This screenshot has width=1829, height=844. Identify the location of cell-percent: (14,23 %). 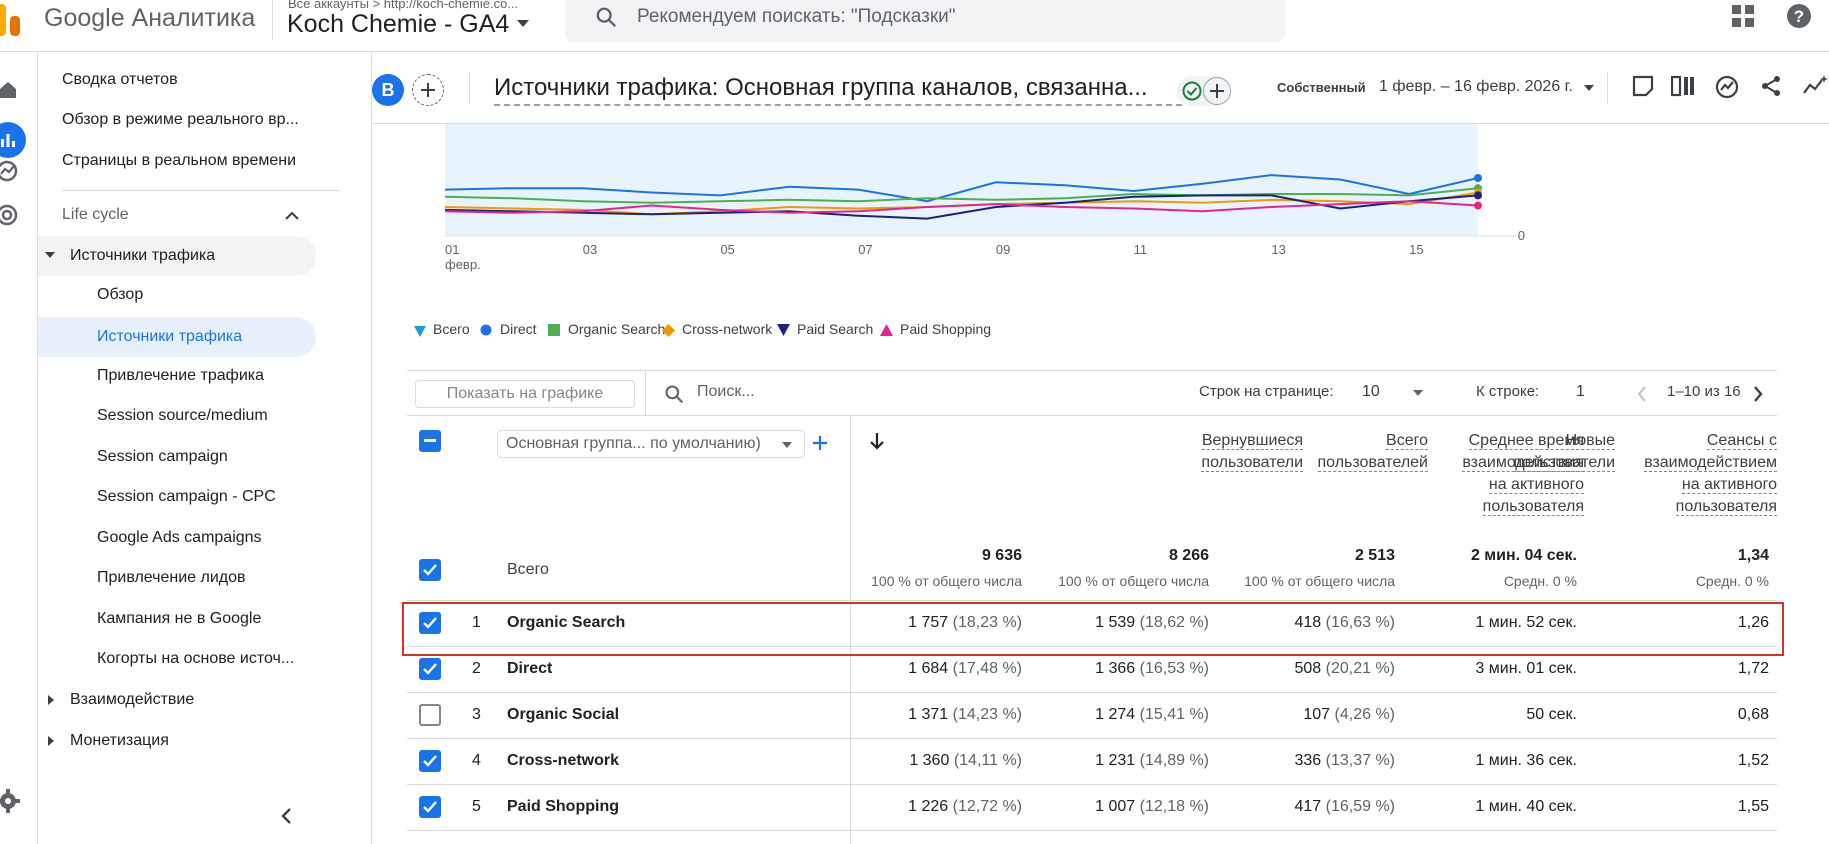
(987, 714).